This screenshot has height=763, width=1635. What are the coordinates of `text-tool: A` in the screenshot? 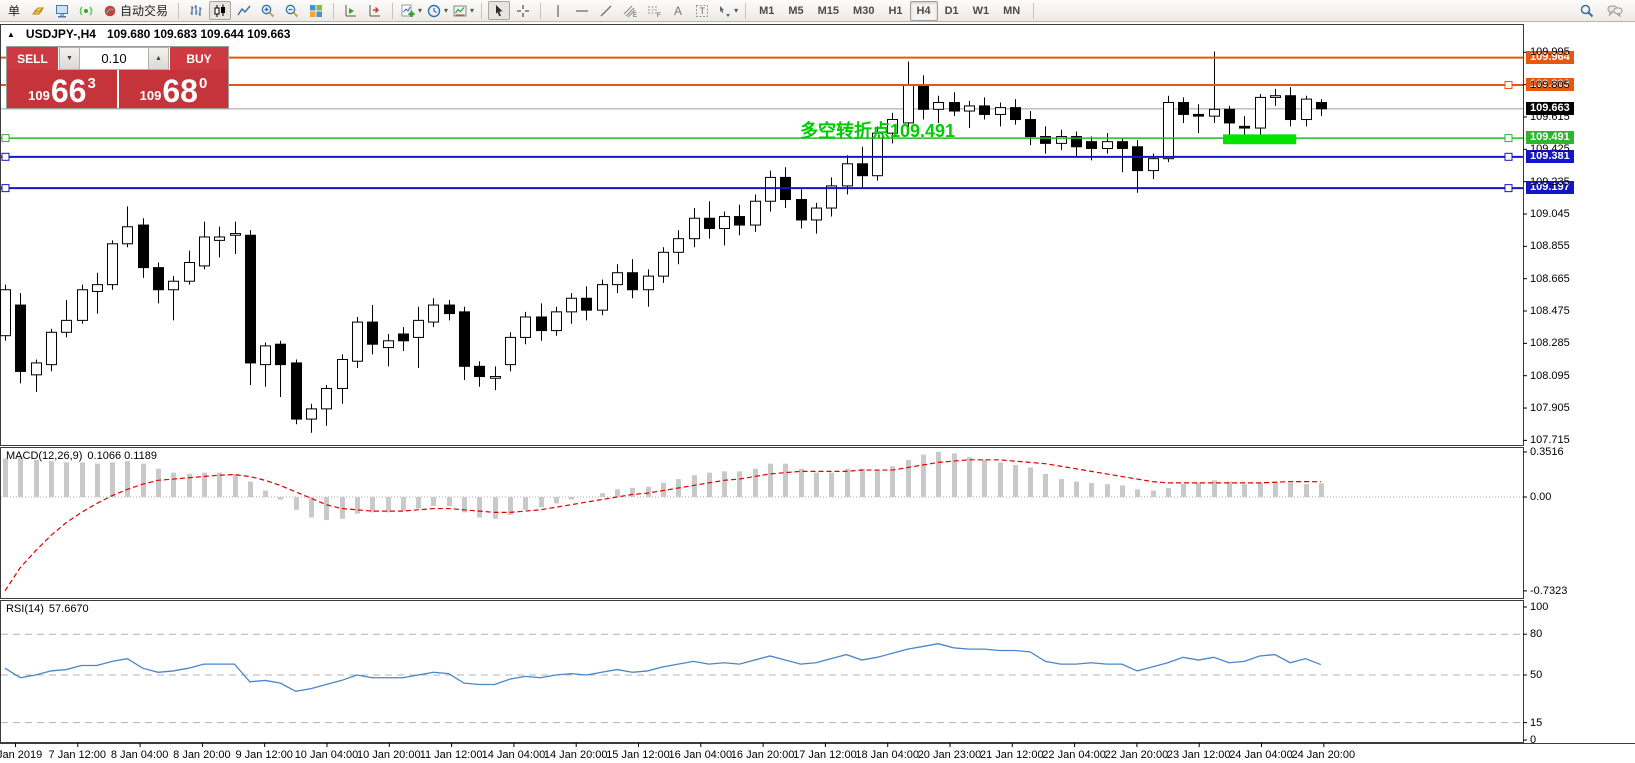 It's located at (678, 10).